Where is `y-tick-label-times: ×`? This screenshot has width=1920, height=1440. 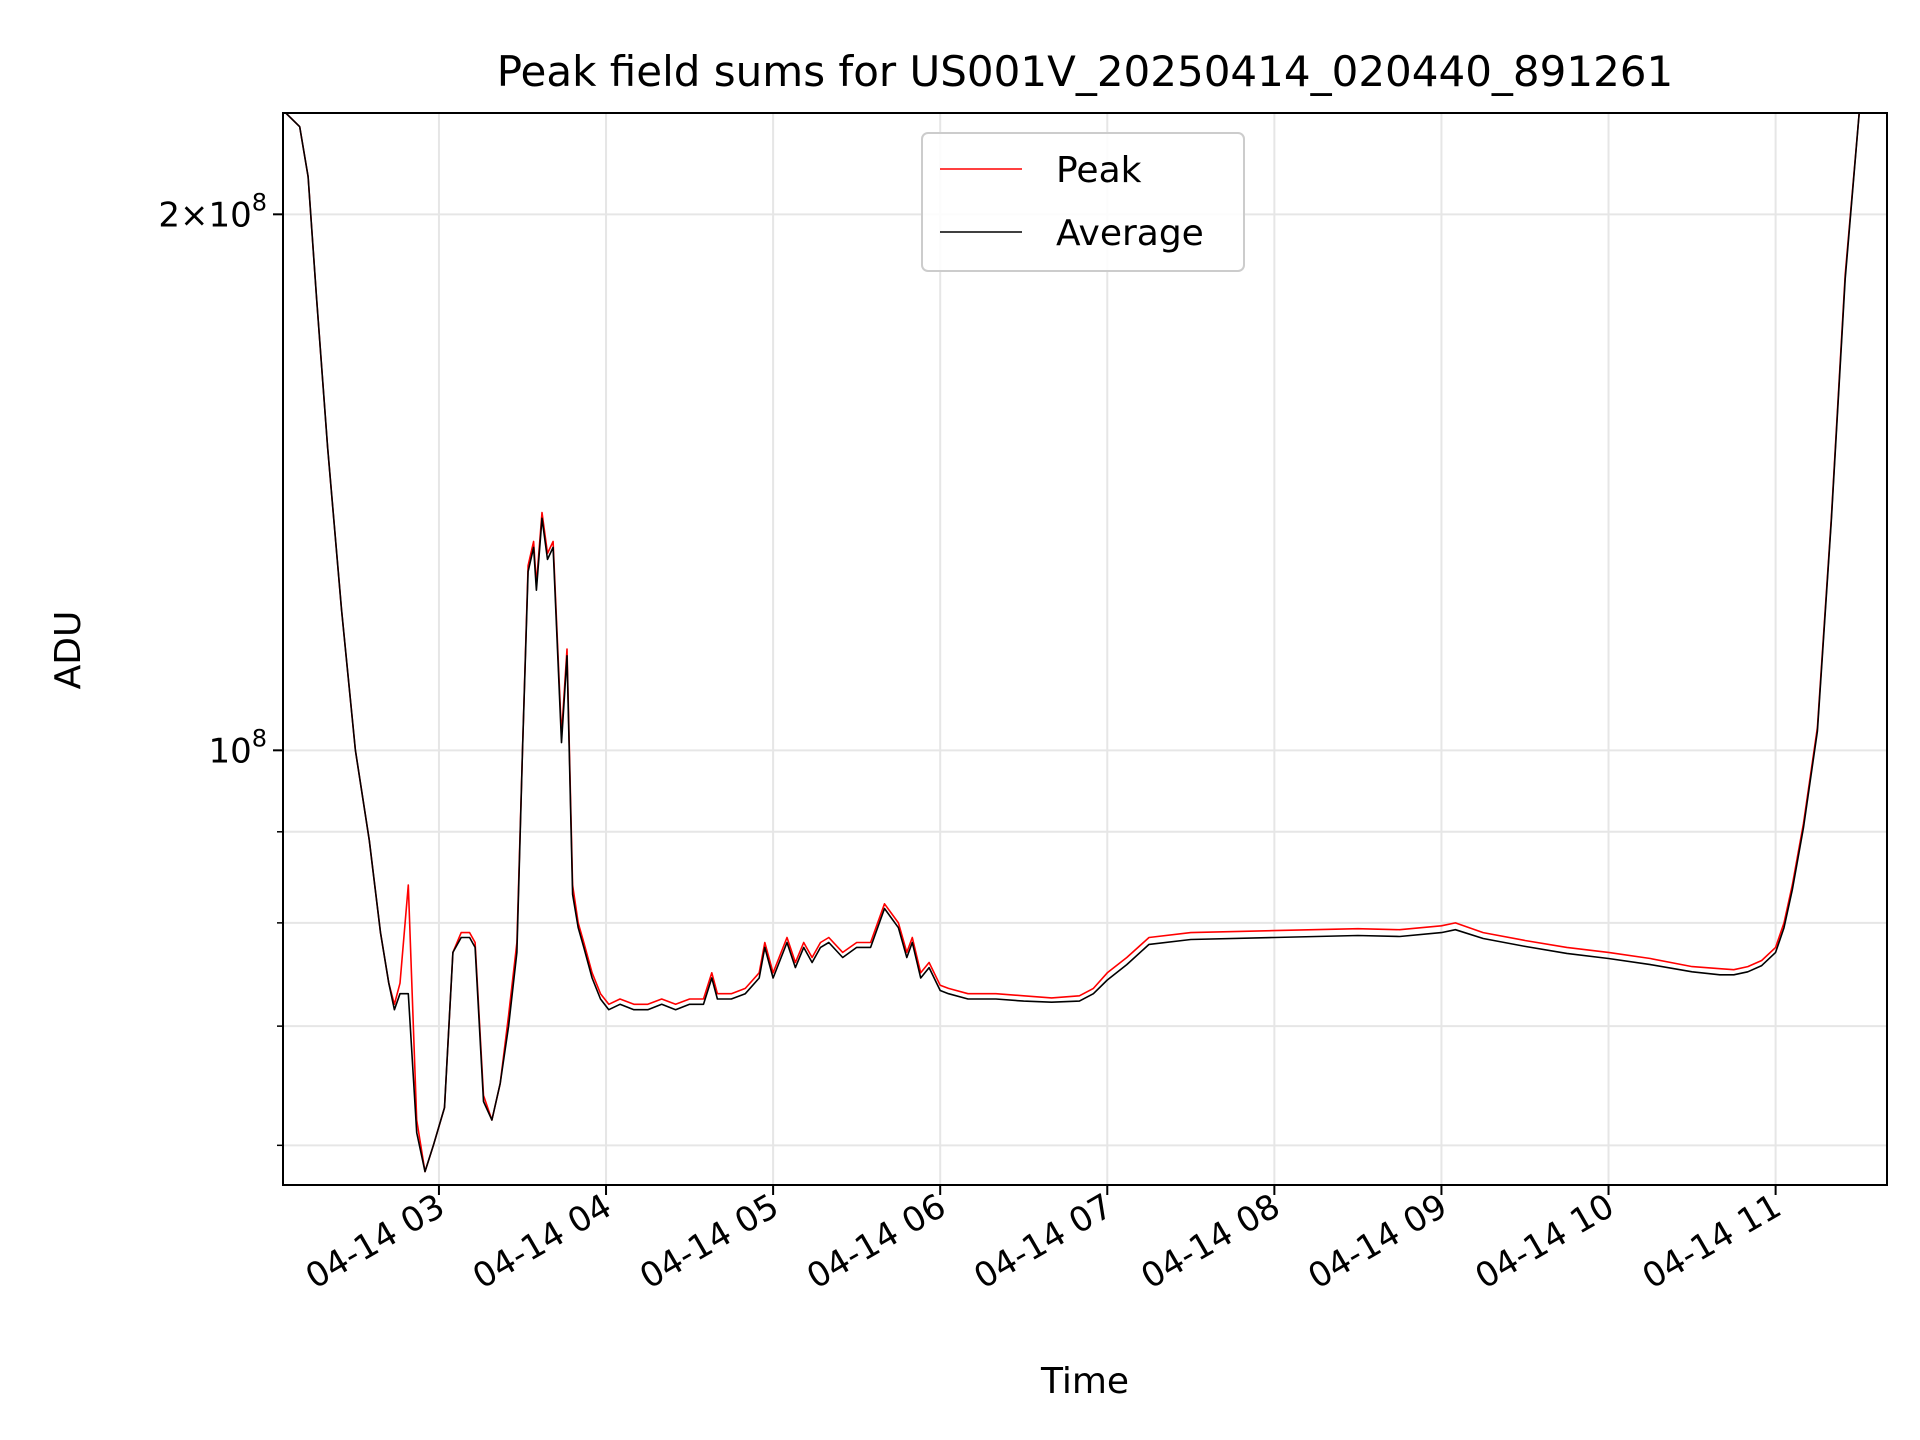
y-tick-label-times: × is located at coordinates (194, 215).